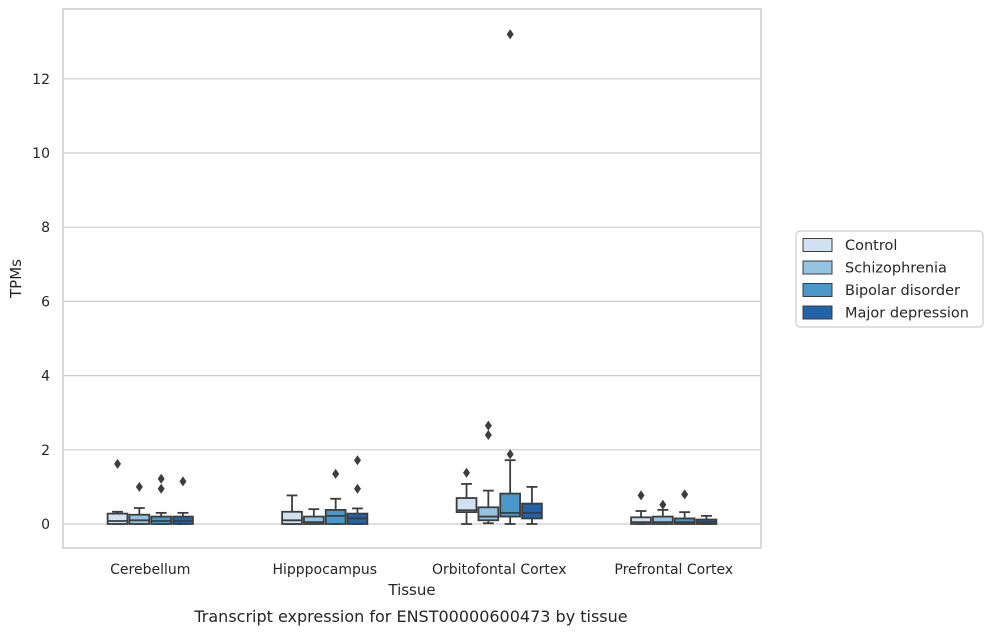  I want to click on x-axis-label: Tissue, so click(411, 590).